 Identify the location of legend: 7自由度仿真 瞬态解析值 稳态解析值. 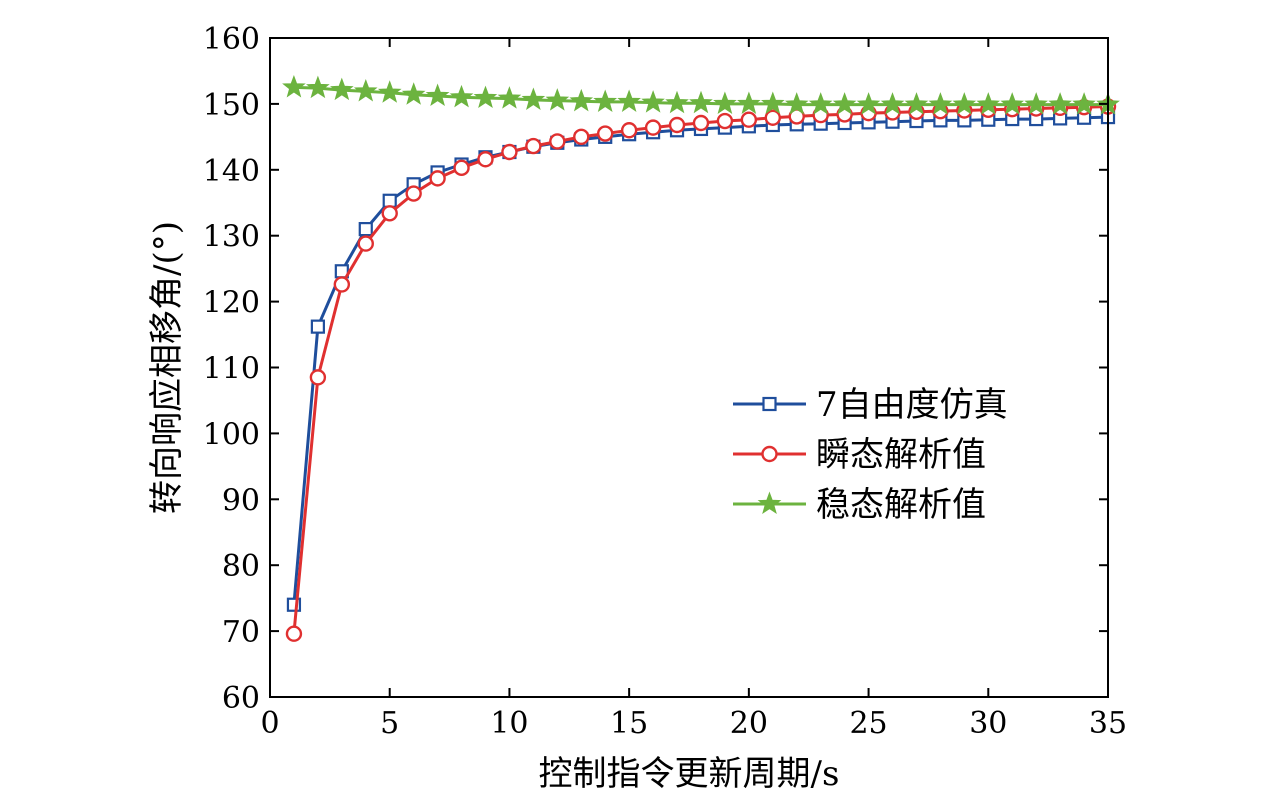
(870, 455).